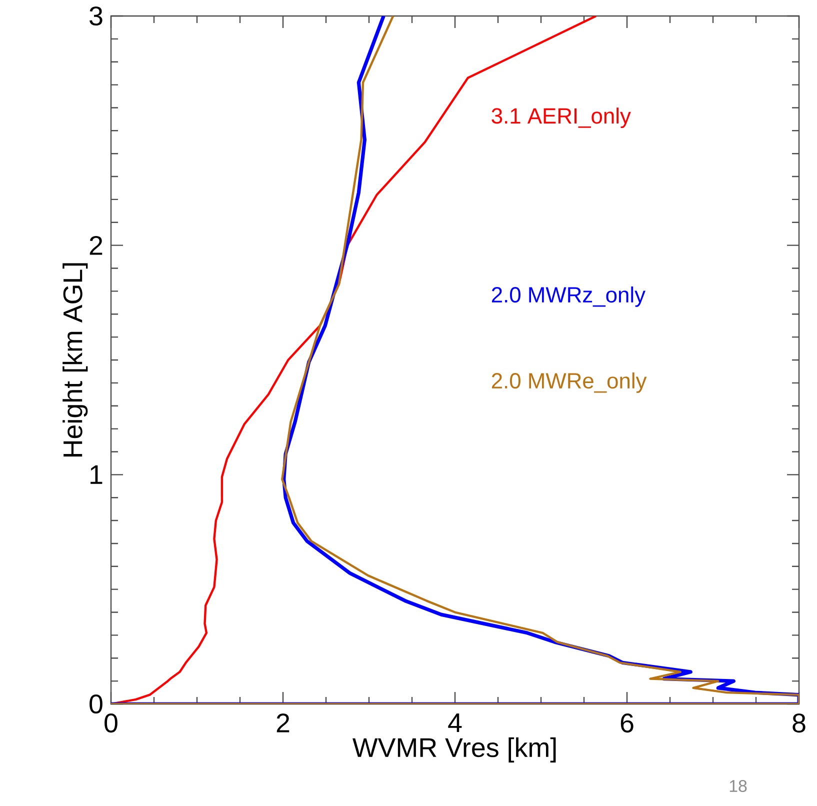  Describe the element at coordinates (455, 723) in the screenshot. I see `x-tick-label: 4` at that location.